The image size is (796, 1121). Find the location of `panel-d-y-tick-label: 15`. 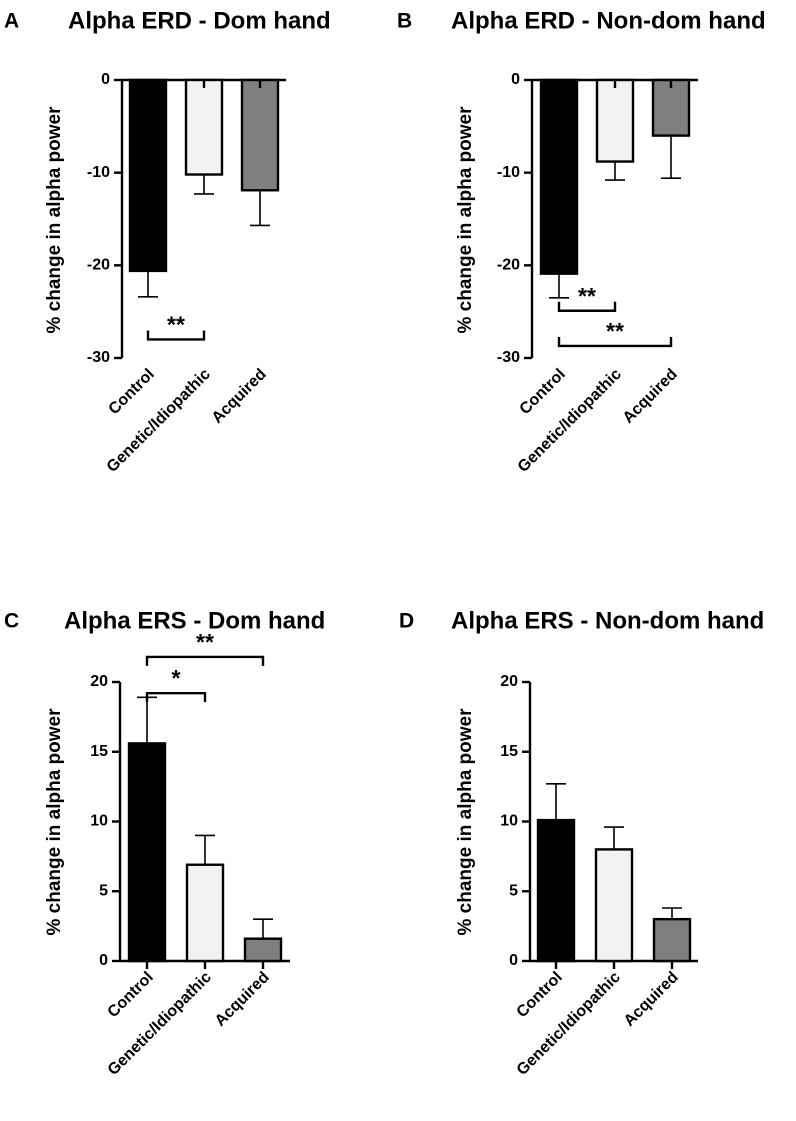

panel-d-y-tick-label: 15 is located at coordinates (509, 751).